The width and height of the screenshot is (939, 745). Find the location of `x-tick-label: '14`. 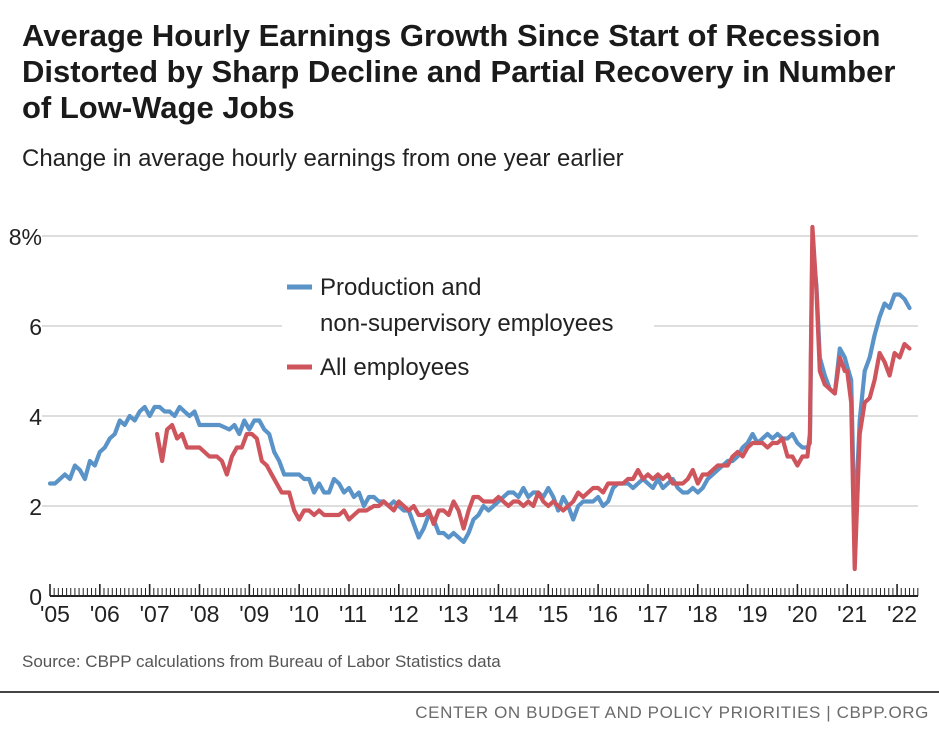

x-tick-label: '14 is located at coordinates (503, 614).